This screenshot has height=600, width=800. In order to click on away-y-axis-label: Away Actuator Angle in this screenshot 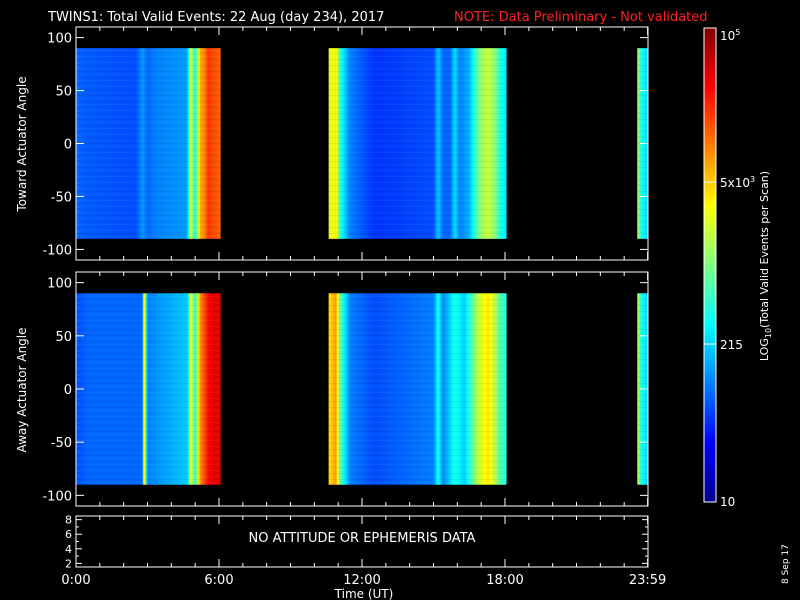, I will do `click(22, 389)`.